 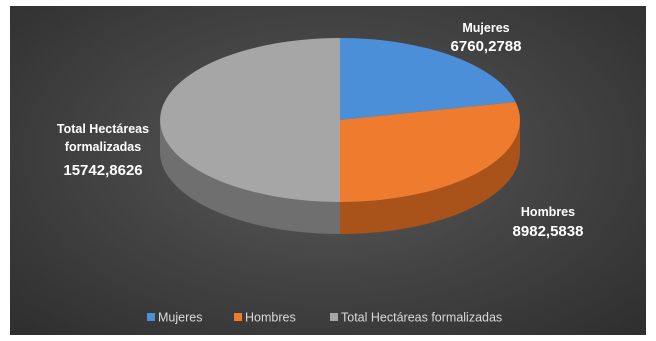 What do you see at coordinates (485, 28) in the screenshot?
I see `data-label-mujeres-name: Mujeres` at bounding box center [485, 28].